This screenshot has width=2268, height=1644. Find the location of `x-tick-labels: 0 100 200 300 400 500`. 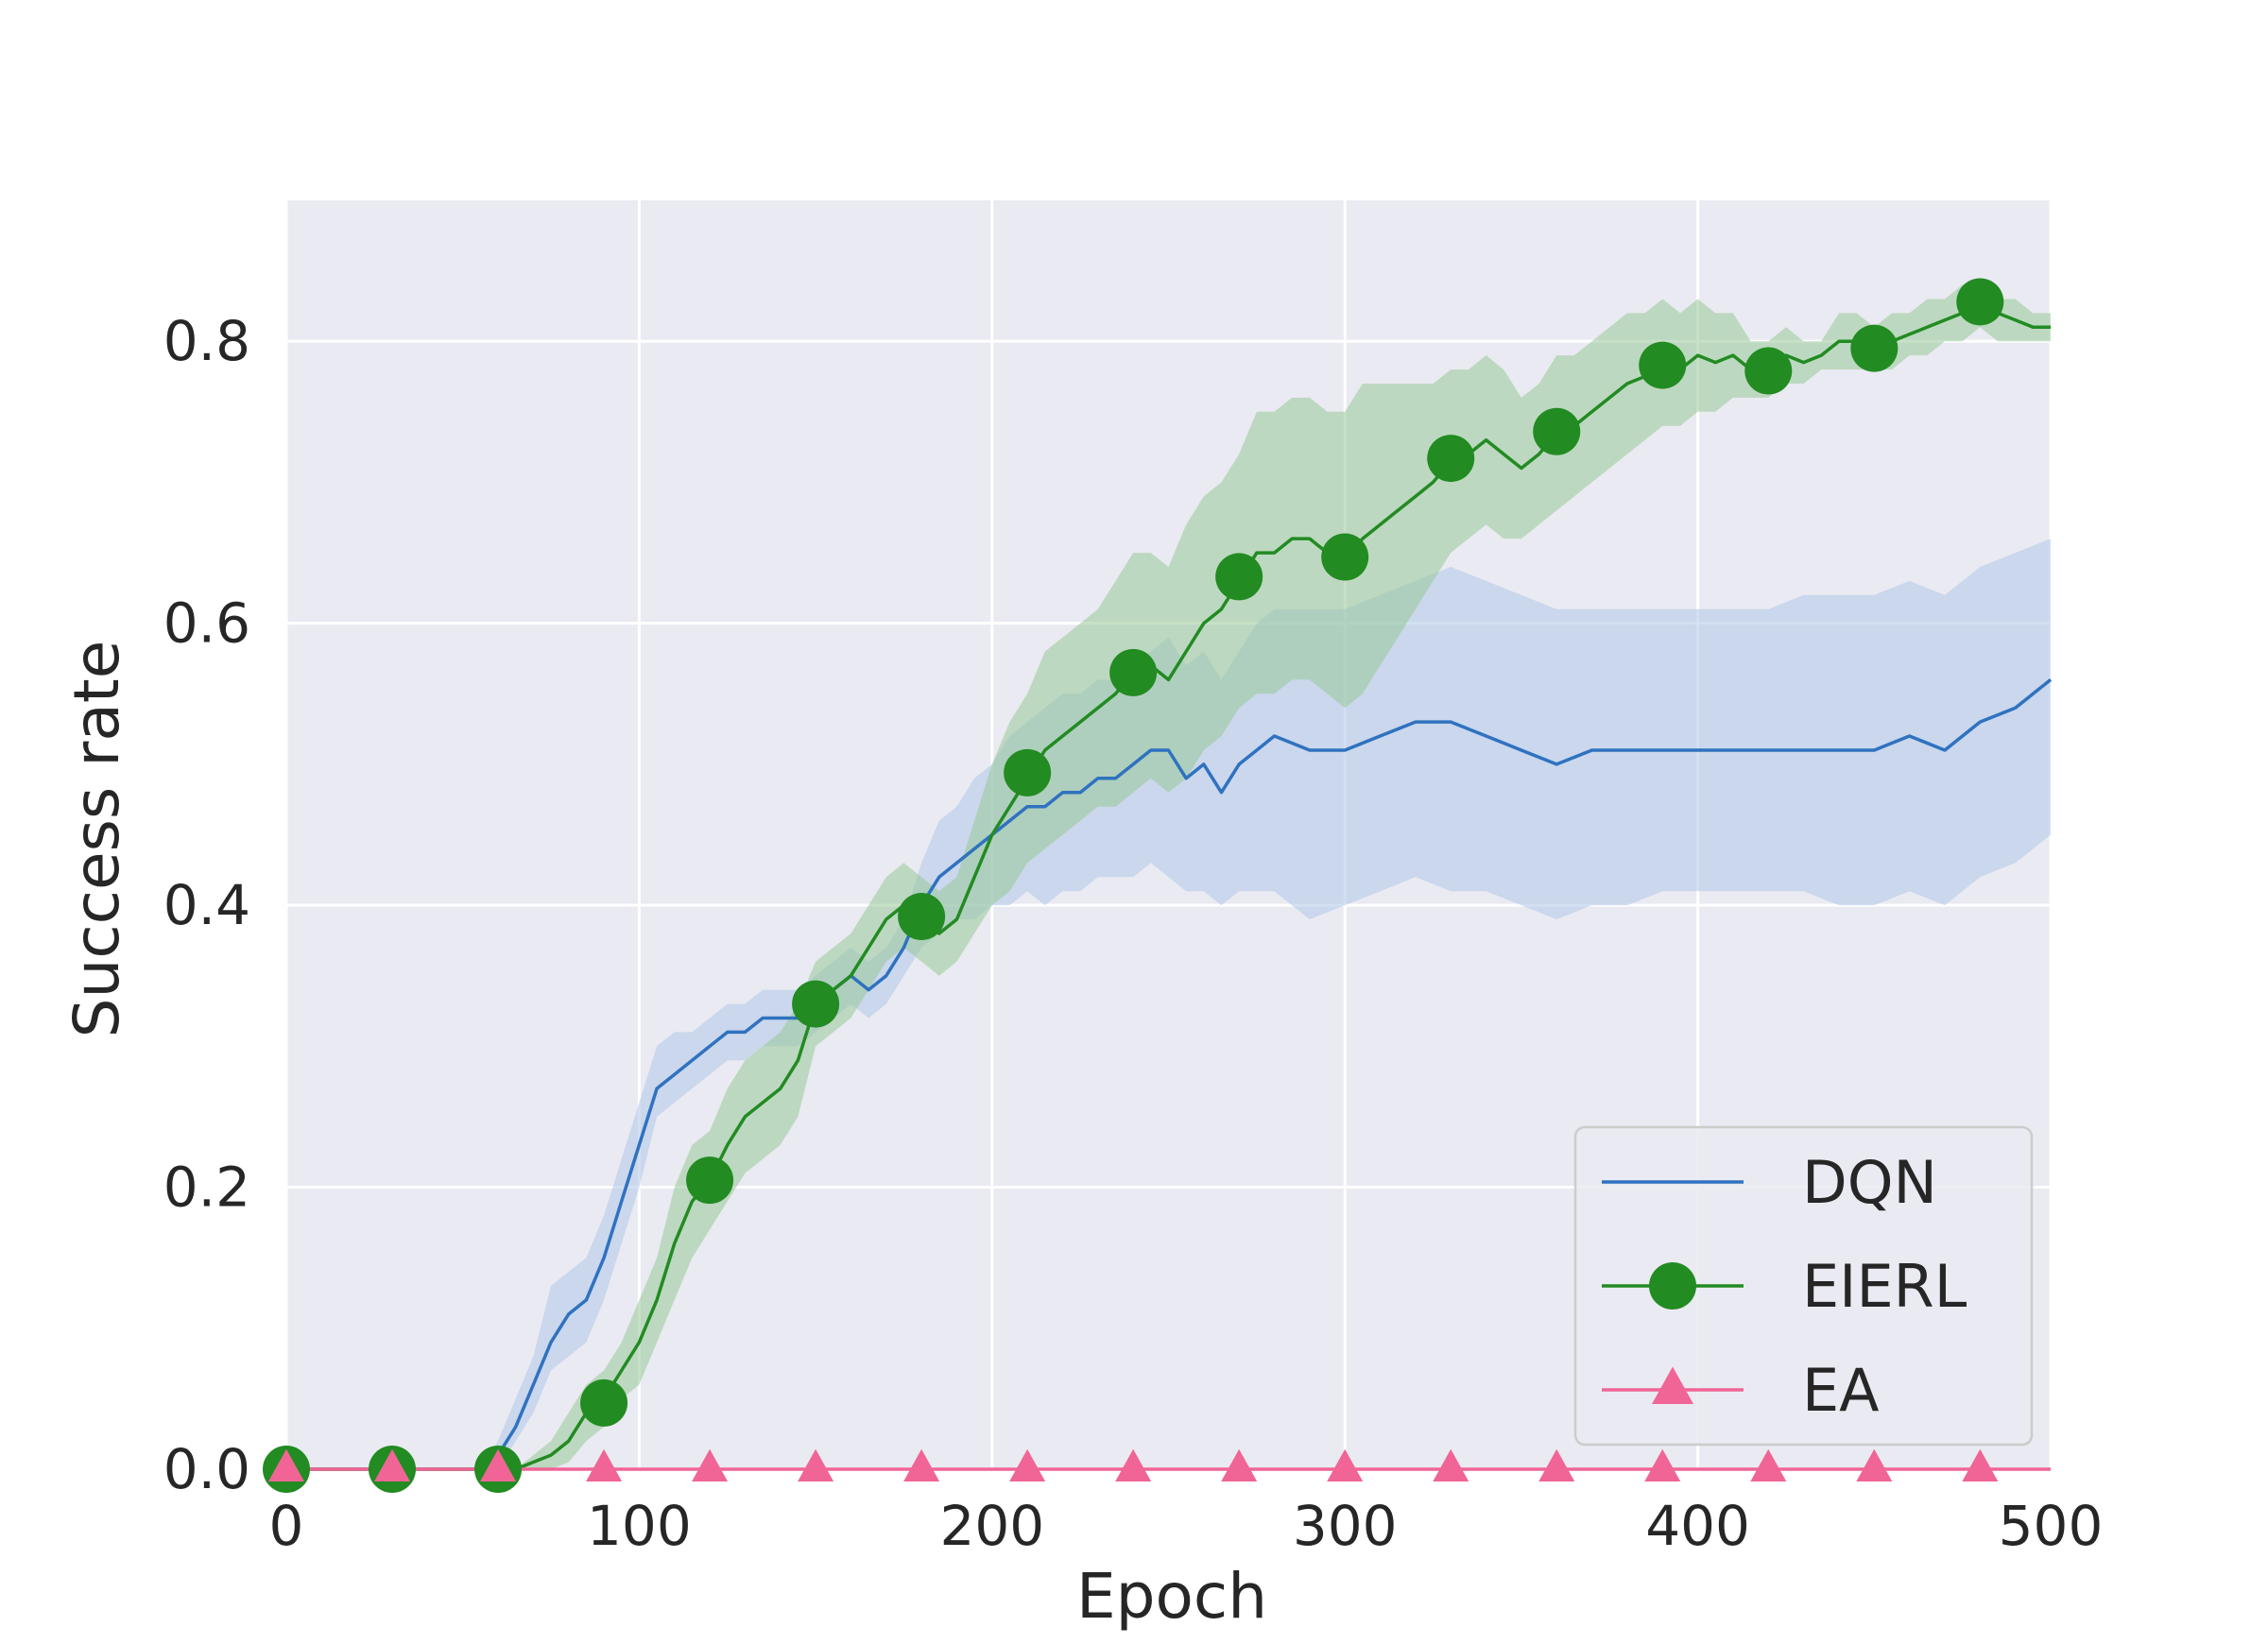

x-tick-labels: 0 100 200 300 400 500 is located at coordinates (1186, 1526).